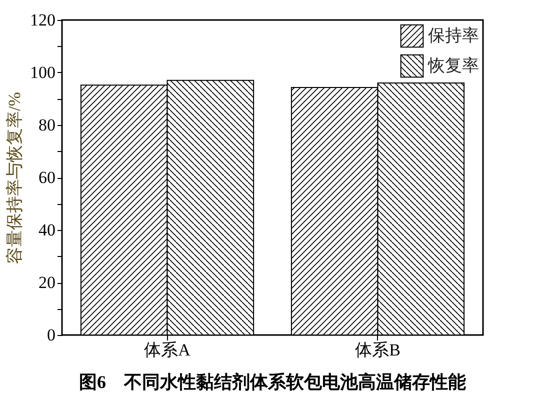 The width and height of the screenshot is (540, 399). What do you see at coordinates (43, 20) in the screenshot?
I see `y-tick-label: 120` at bounding box center [43, 20].